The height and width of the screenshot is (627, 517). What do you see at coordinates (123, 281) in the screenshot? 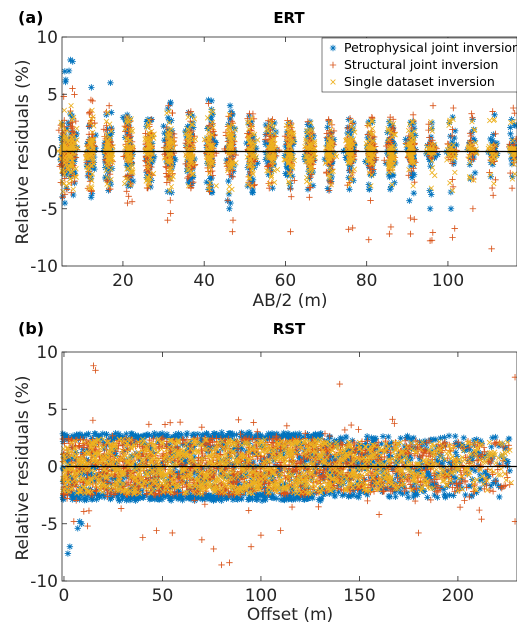
I see `x-tick-label: 20` at bounding box center [123, 281].